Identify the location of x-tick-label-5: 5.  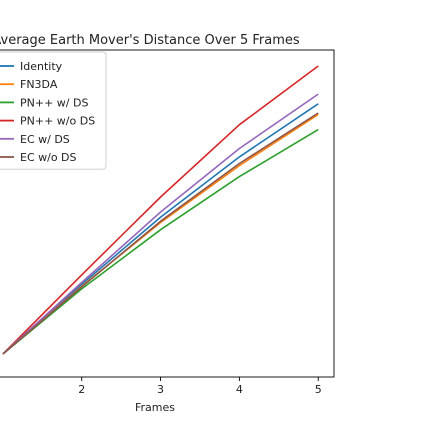
(318, 389).